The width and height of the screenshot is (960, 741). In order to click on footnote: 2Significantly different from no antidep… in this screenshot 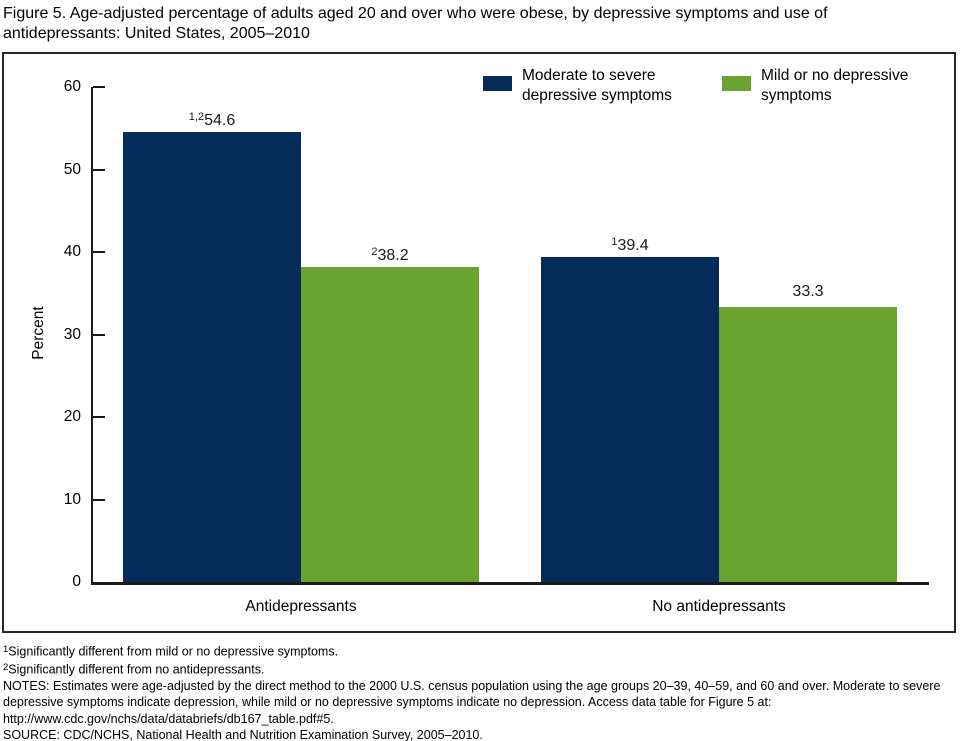, I will do `click(134, 669)`.